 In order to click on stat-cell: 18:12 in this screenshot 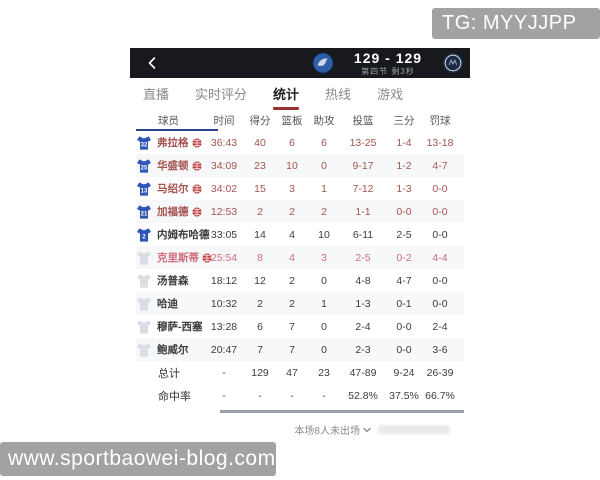, I will do `click(224, 280)`.